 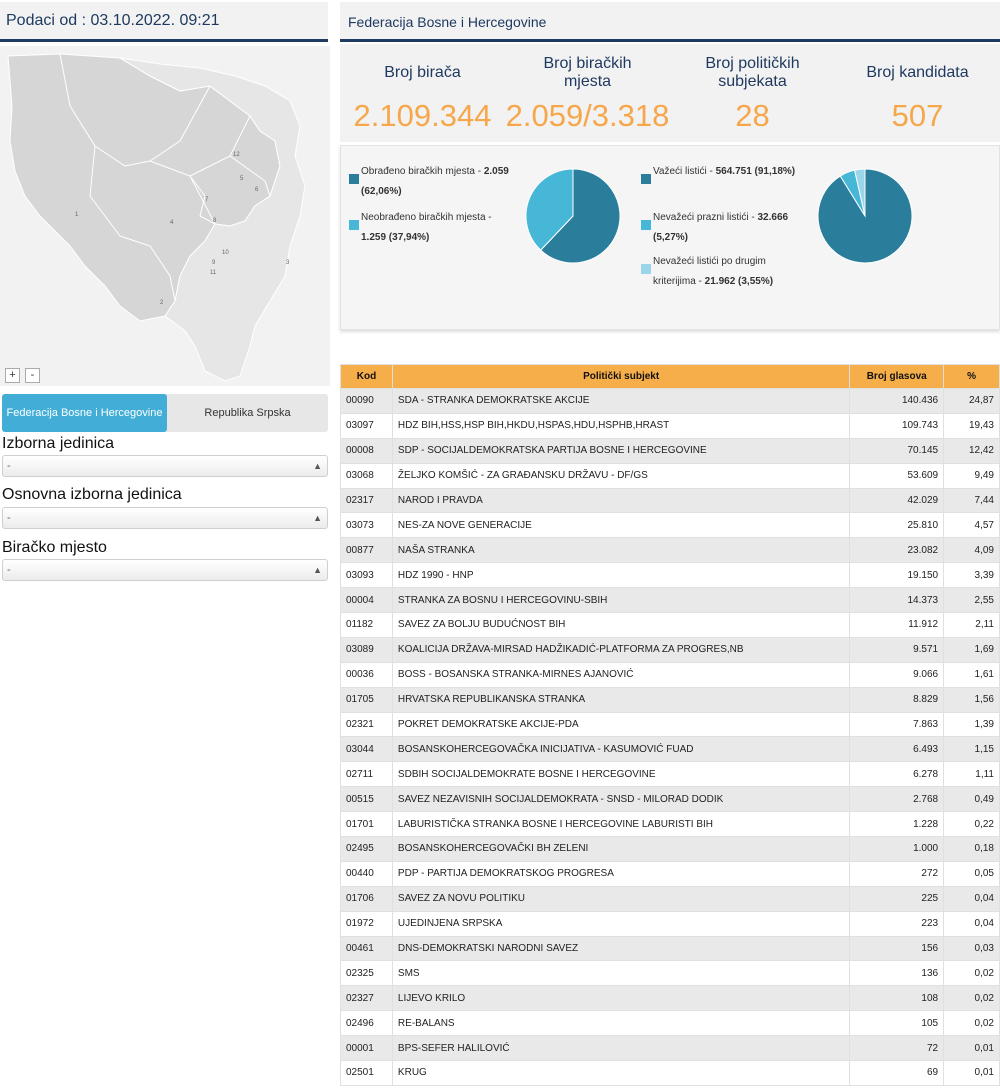 I want to click on svg-text: 5, so click(x=242, y=179).